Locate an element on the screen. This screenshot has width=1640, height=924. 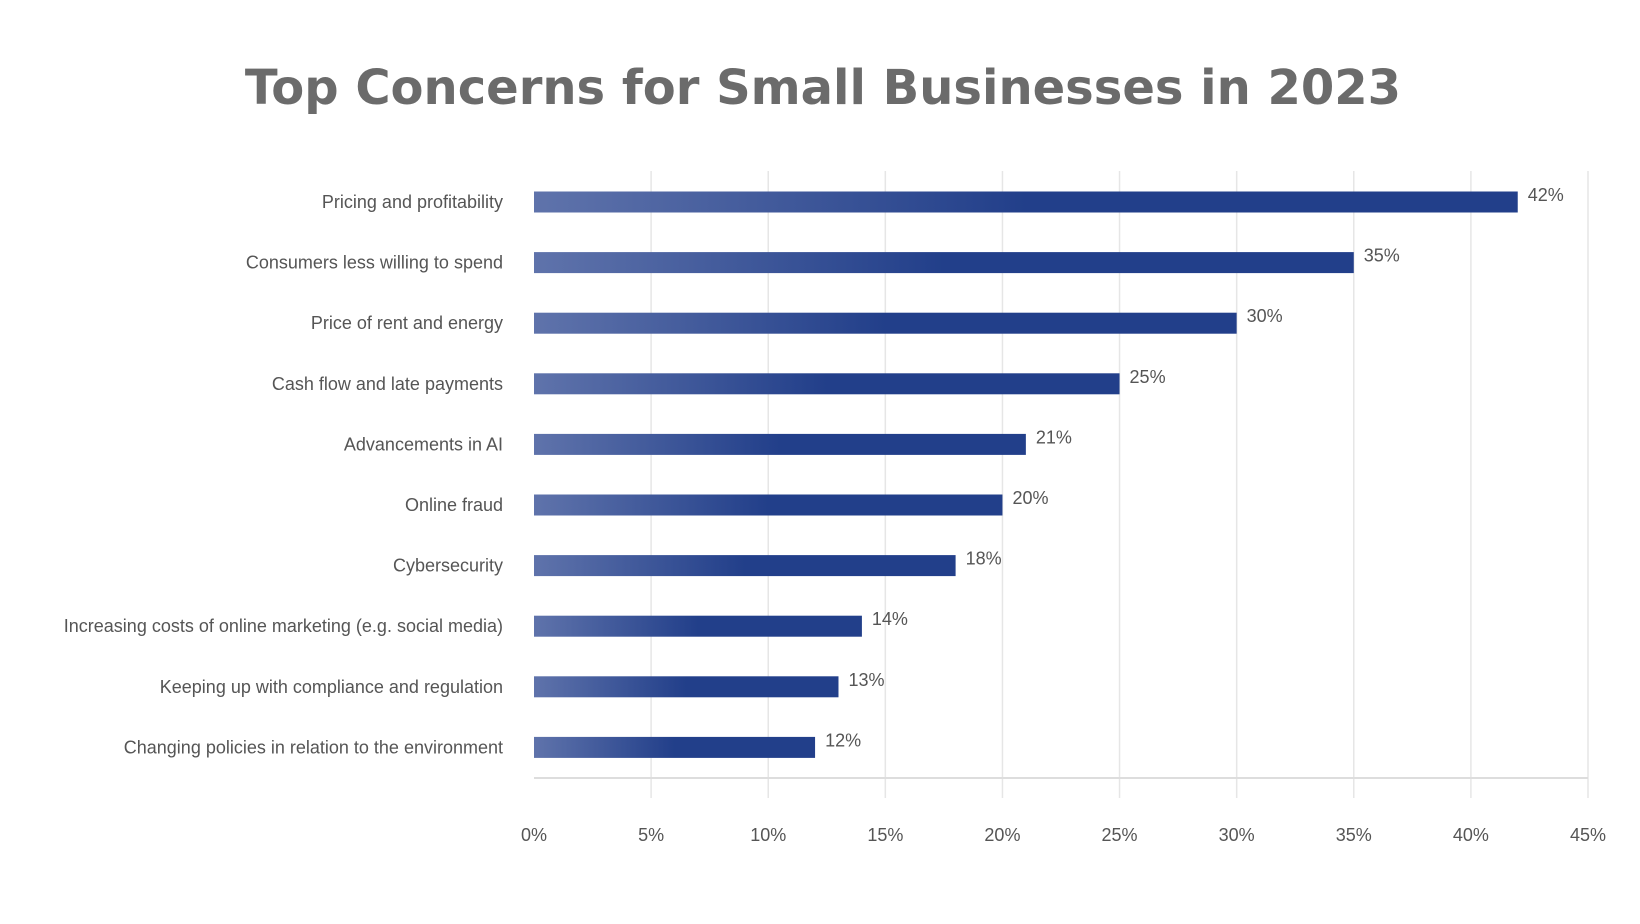
category-label: Cybersecurity is located at coordinates (448, 566).